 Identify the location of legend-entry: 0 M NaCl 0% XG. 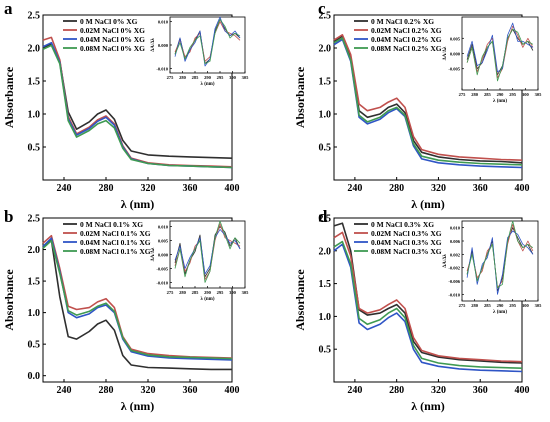
(109, 21).